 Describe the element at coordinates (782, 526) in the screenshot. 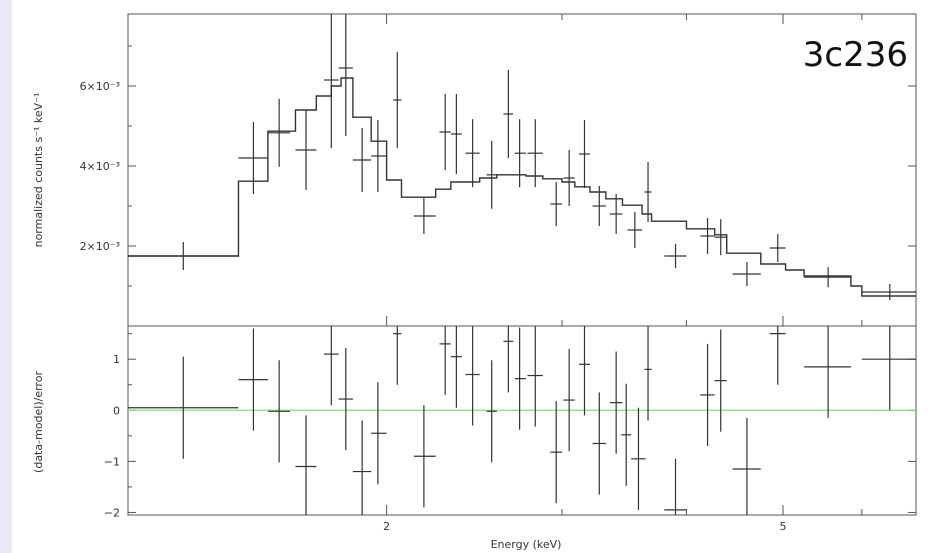

I see `x-tick-label: 5` at that location.